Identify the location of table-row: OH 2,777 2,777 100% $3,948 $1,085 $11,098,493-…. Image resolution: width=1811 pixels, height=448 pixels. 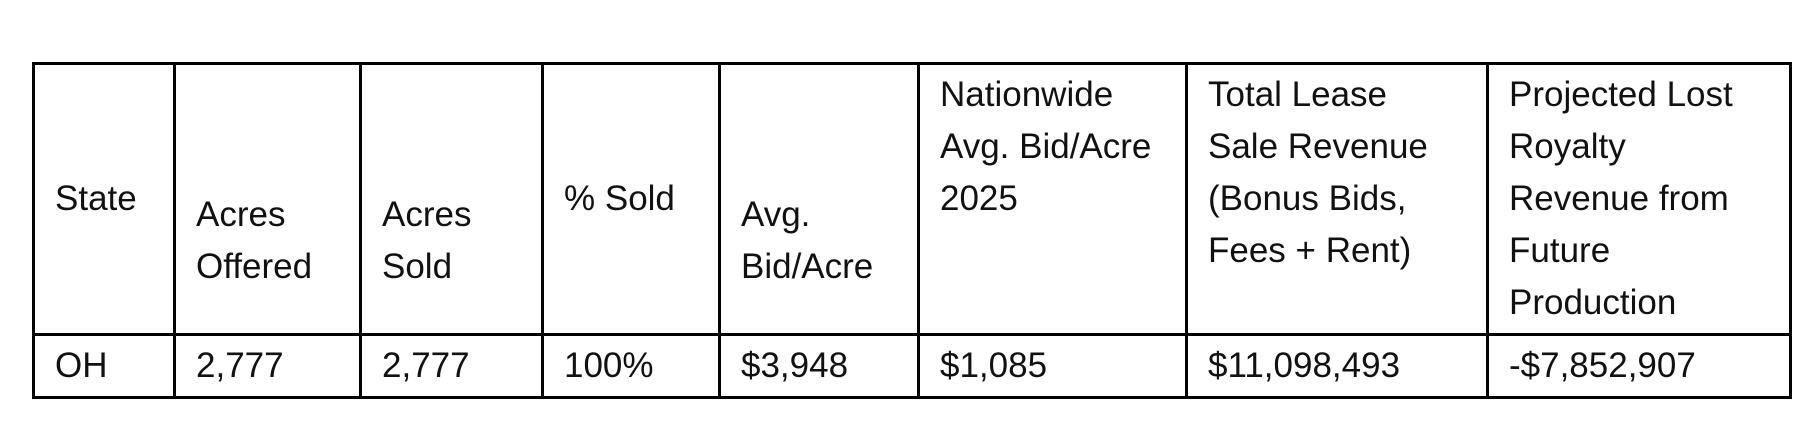
(912, 366).